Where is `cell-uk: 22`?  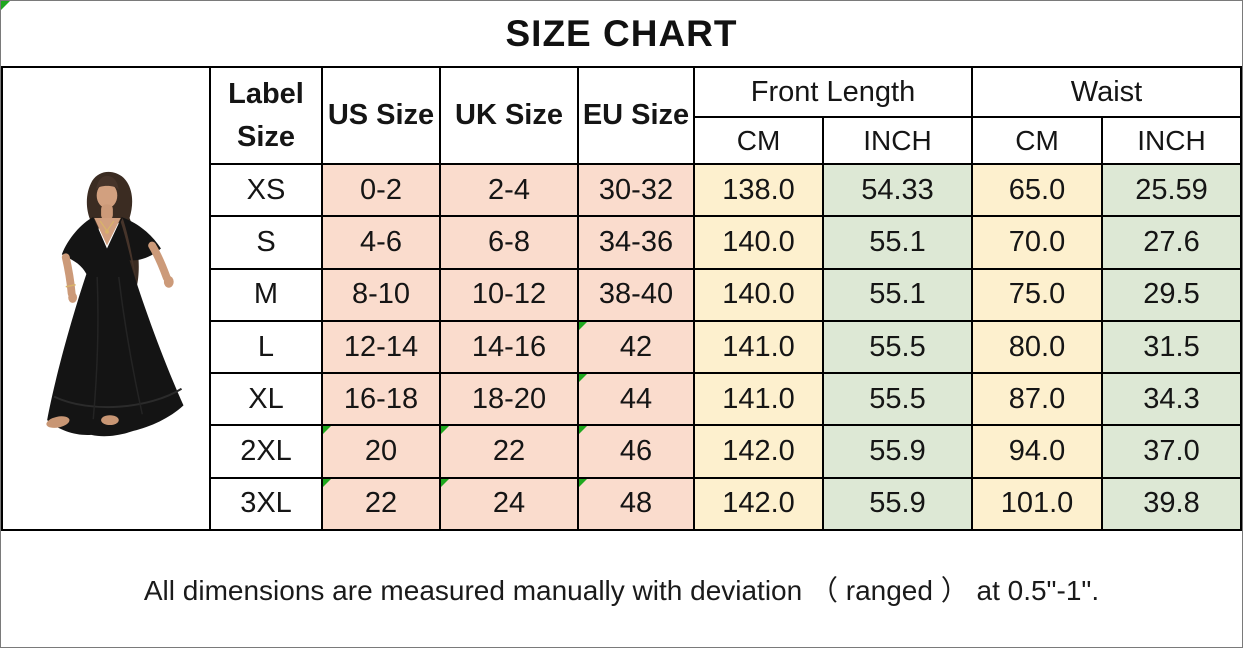
cell-uk: 22 is located at coordinates (510, 452).